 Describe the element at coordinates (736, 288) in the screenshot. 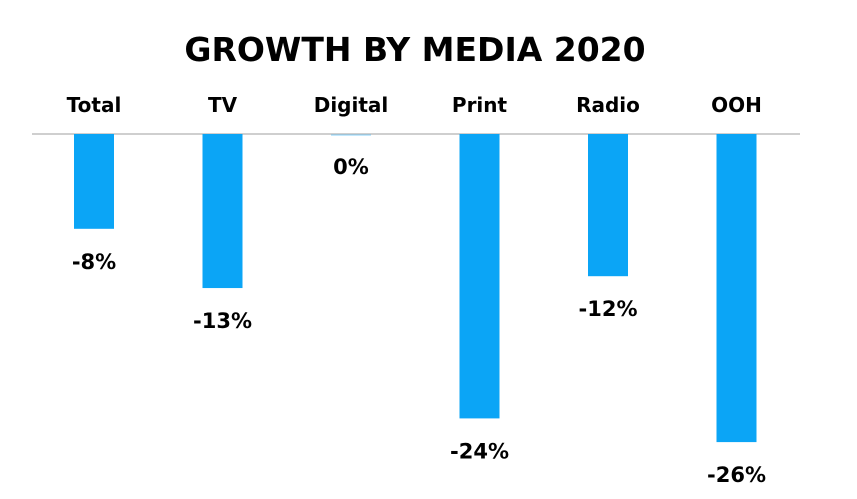

I see `bar-ooh` at that location.